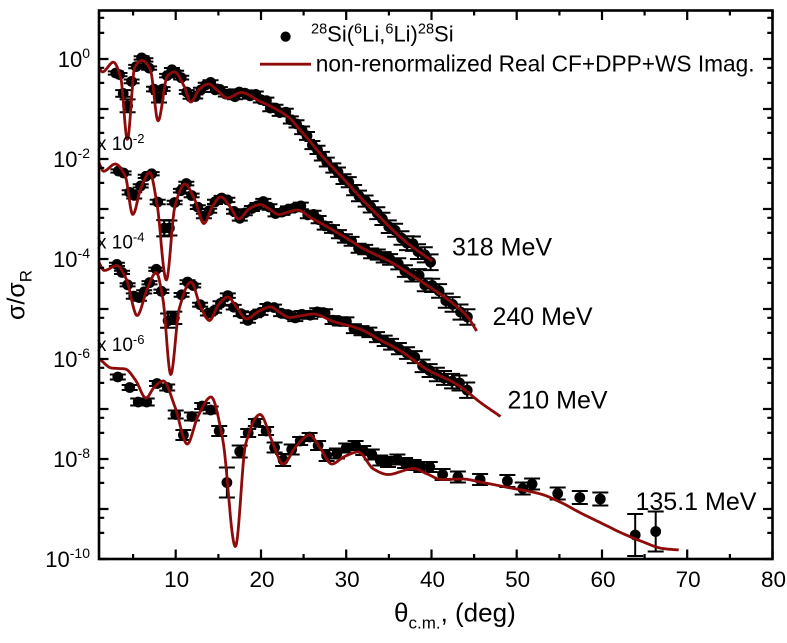  What do you see at coordinates (71, 258) in the screenshot?
I see `svg-text: 10-4` at bounding box center [71, 258].